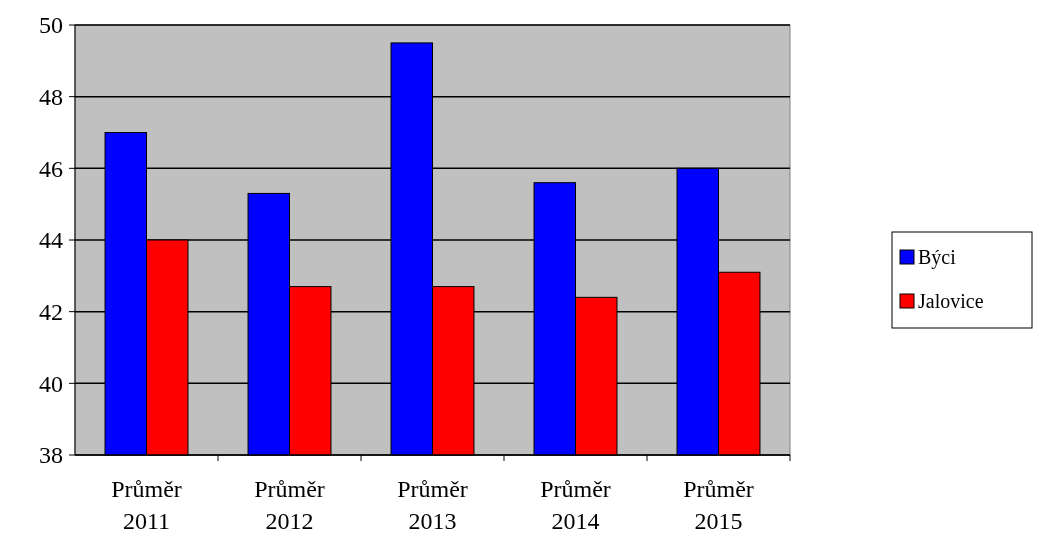 The height and width of the screenshot is (545, 1045). What do you see at coordinates (51, 97) in the screenshot?
I see `y-tick-label: 48` at bounding box center [51, 97].